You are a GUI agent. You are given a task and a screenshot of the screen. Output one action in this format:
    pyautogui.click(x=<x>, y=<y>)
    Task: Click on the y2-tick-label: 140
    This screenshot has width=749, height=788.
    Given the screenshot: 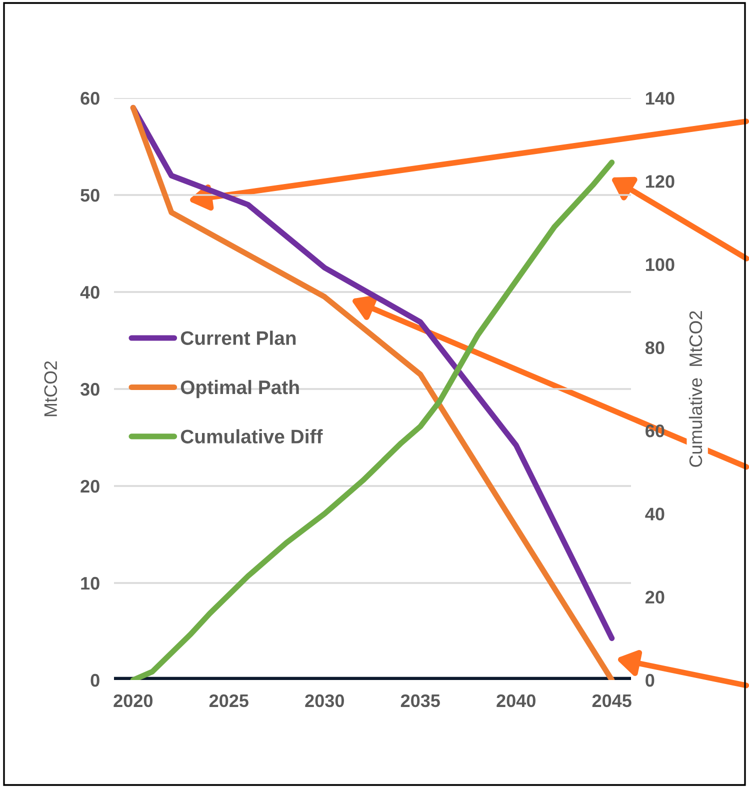 What is the action you would take?
    pyautogui.click(x=660, y=98)
    